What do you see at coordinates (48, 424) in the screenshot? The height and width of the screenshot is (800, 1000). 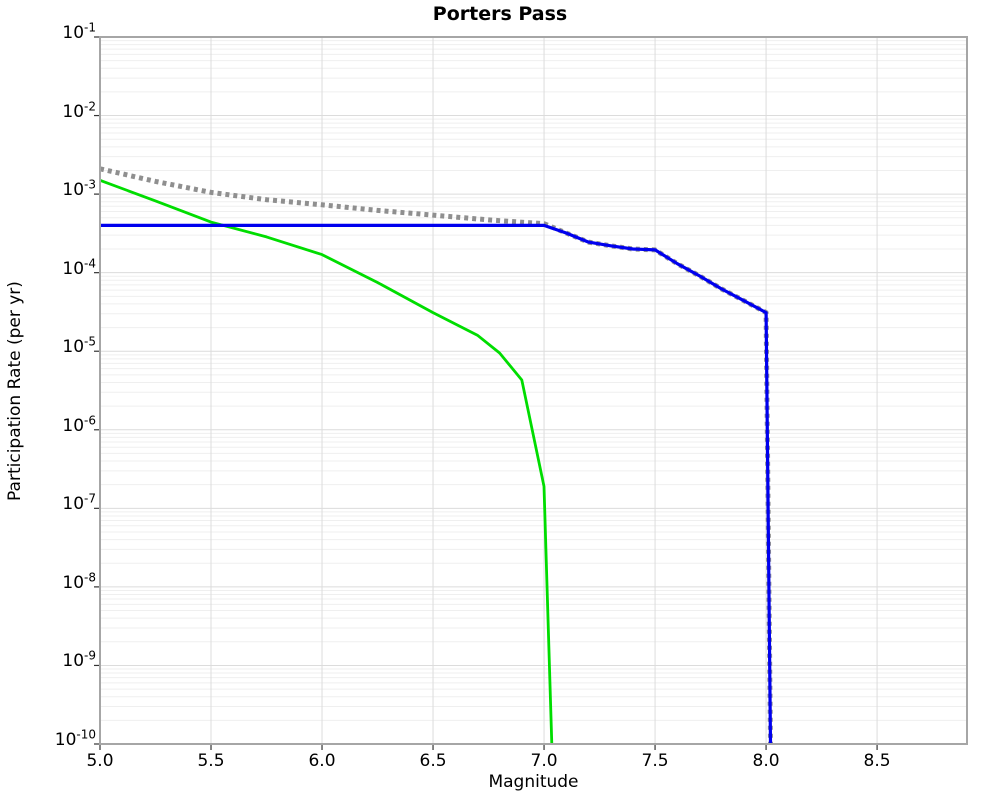 I see `y-tick-label: 10-6` at bounding box center [48, 424].